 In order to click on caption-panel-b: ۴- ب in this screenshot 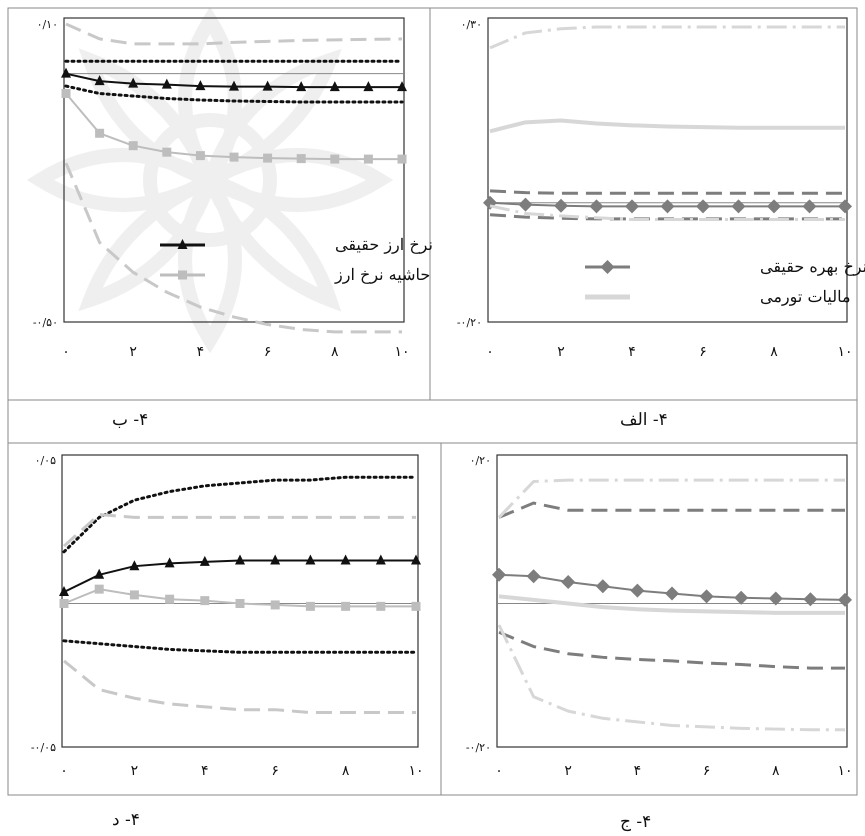, I will do `click(130, 420)`.